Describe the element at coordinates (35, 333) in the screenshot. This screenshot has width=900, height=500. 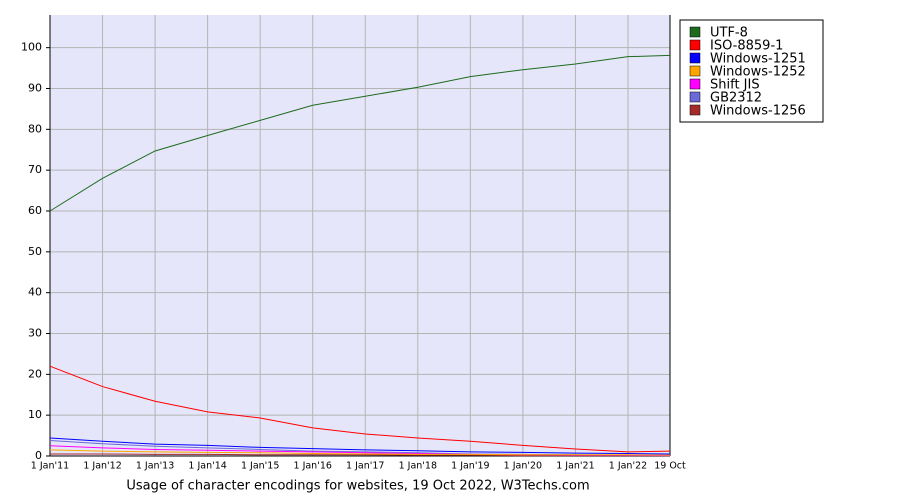
I see `y-tick-label: 30` at that location.